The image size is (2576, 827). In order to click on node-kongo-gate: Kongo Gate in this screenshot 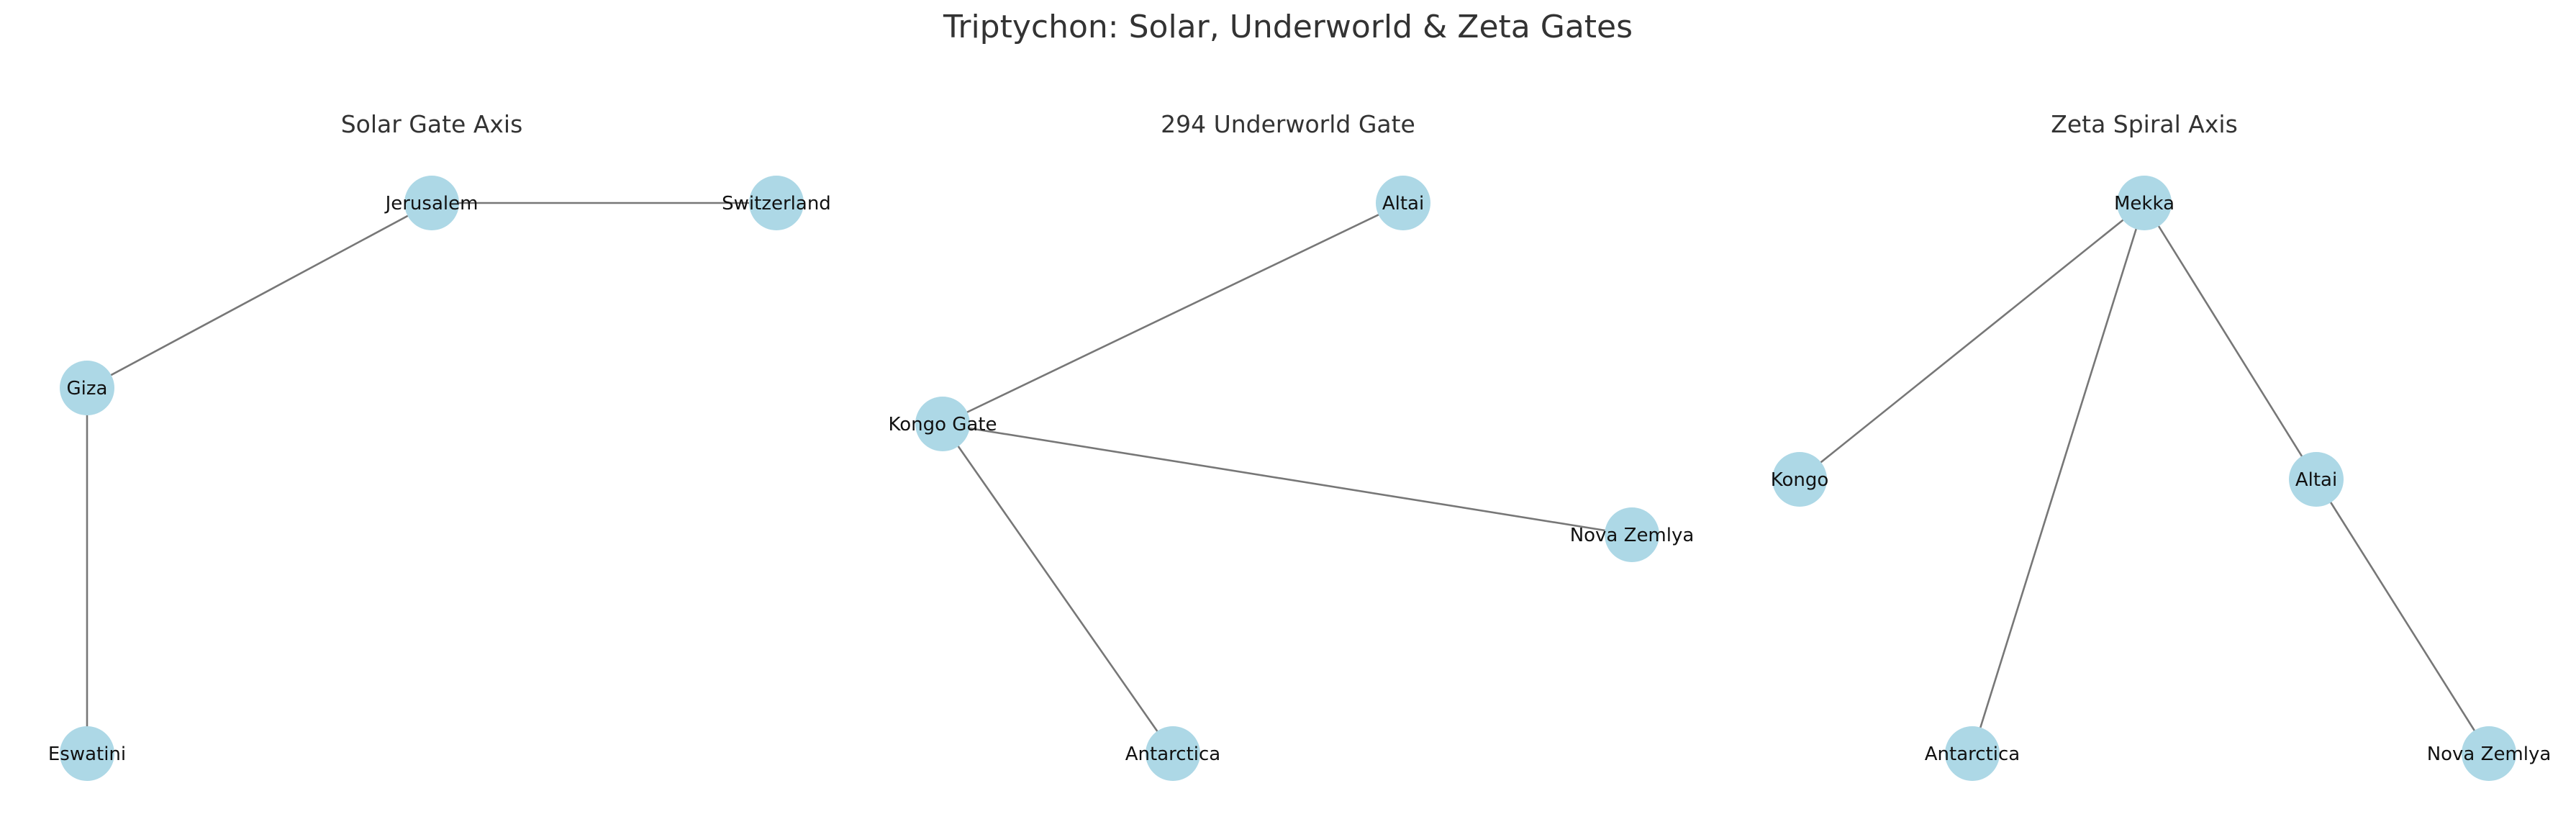, I will do `click(942, 424)`.